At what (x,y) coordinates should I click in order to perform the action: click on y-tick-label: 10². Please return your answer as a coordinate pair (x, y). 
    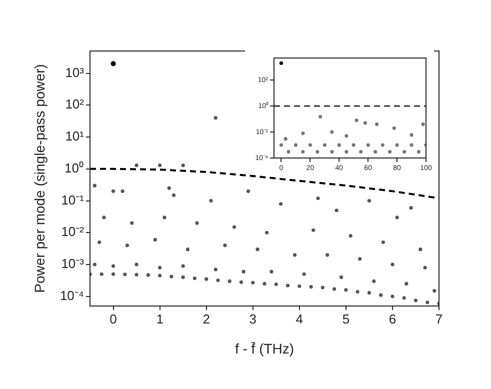
    Looking at the image, I should click on (75, 104).